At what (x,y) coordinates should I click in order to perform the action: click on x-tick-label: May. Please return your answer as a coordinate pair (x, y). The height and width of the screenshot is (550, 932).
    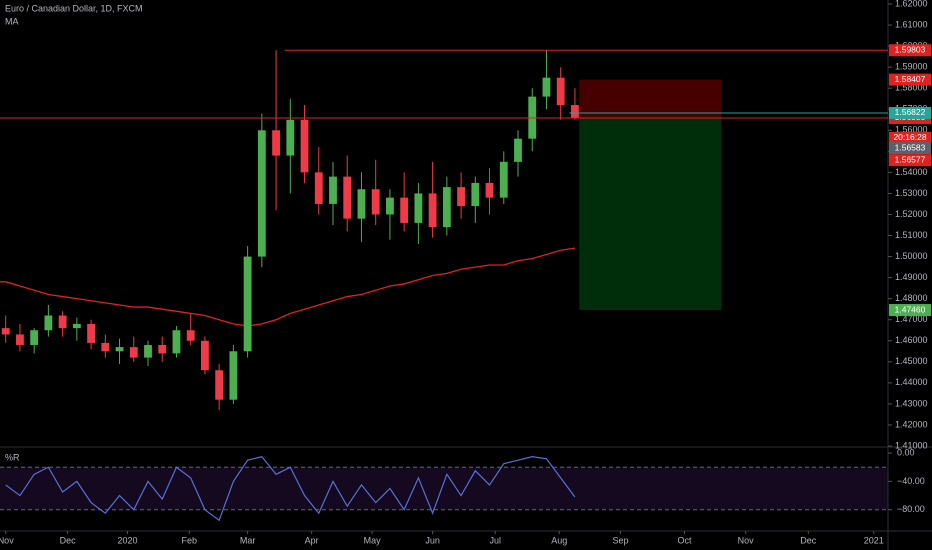
    Looking at the image, I should click on (373, 540).